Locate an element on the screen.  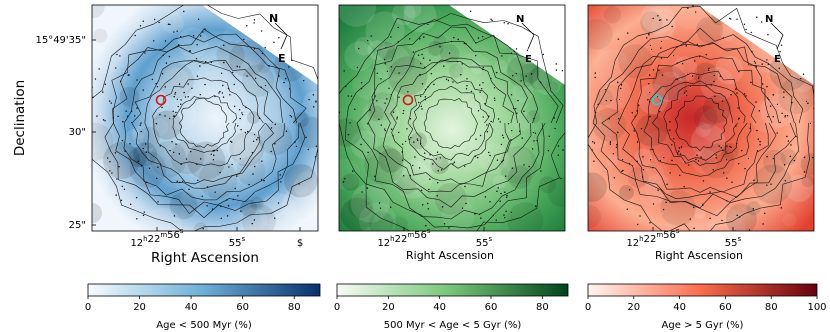
compass-arrow is located at coordinates (528, 29).